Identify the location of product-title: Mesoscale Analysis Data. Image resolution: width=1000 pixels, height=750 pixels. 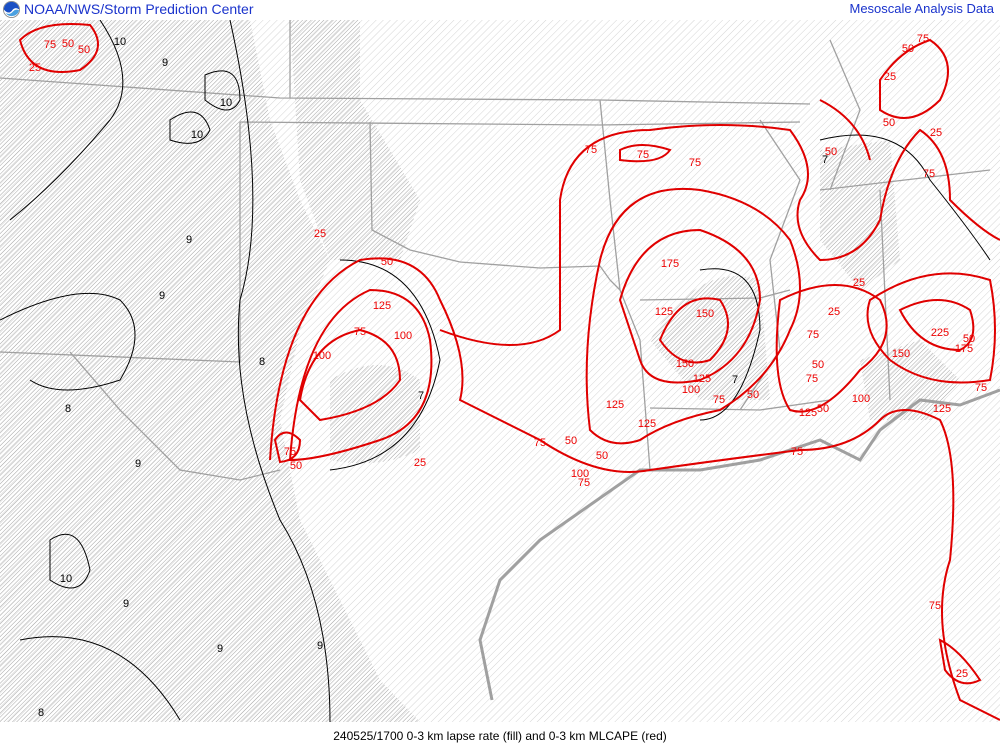
(921, 8).